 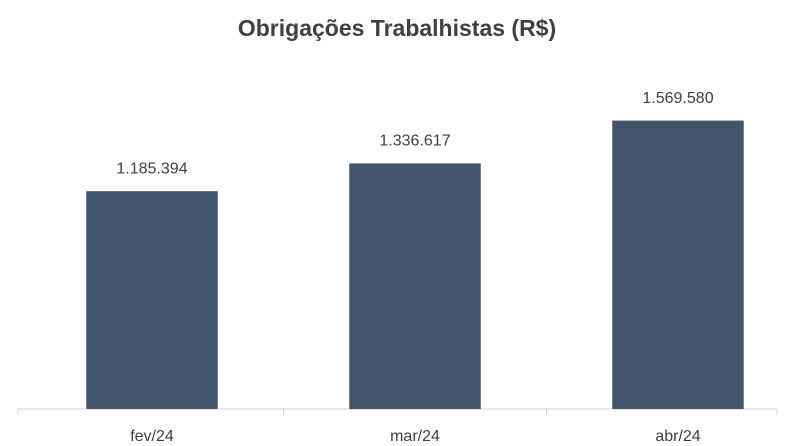 What do you see at coordinates (414, 141) in the screenshot?
I see `data-label: 1.336.617` at bounding box center [414, 141].